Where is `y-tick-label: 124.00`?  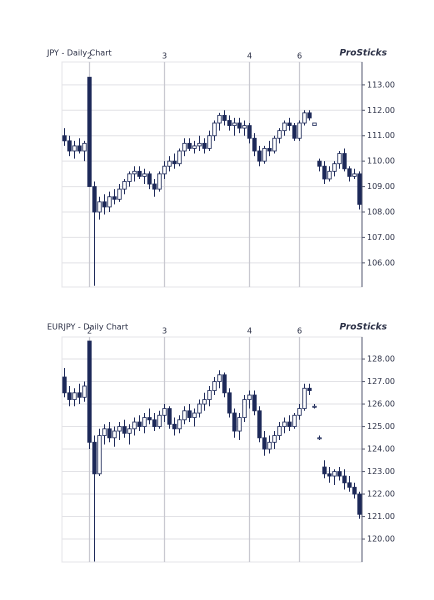 y-tick-label: 124.00 is located at coordinates (381, 449).